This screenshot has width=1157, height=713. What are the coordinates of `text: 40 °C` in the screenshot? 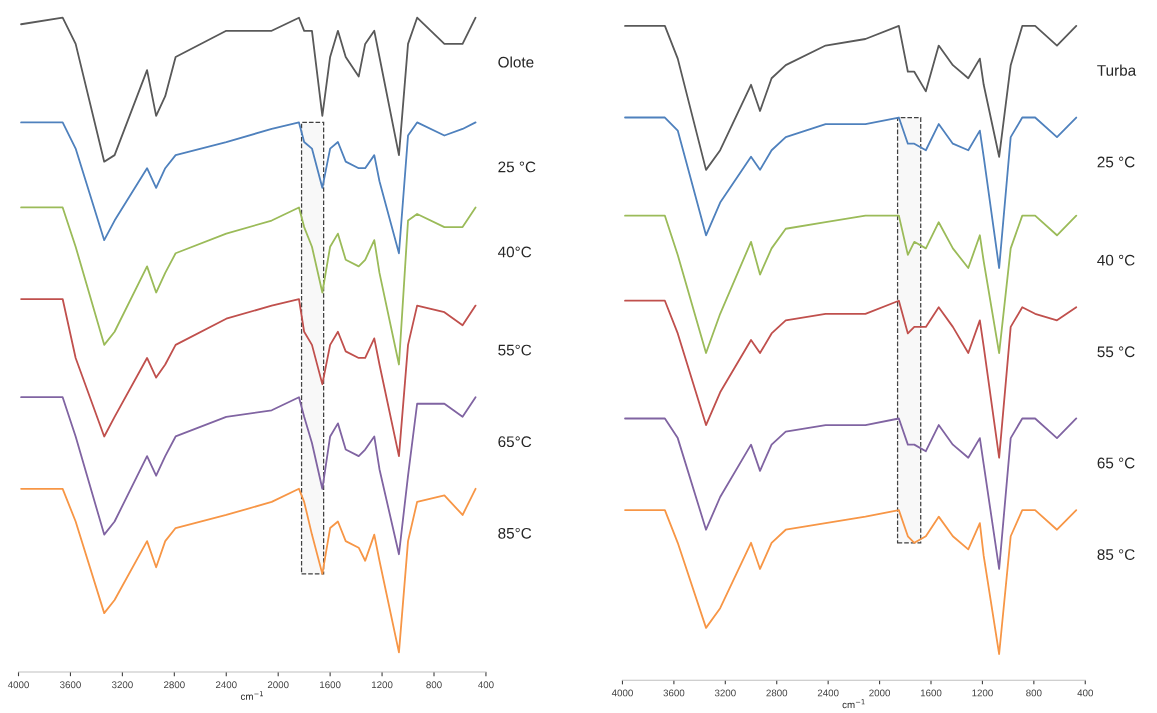 It's located at (1116, 260).